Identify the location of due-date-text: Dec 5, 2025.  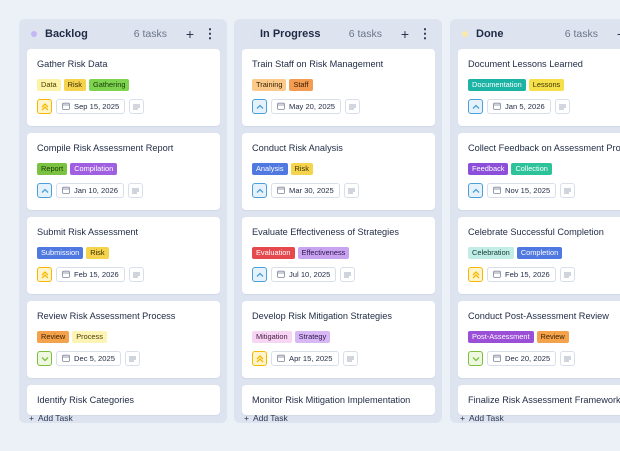
(94, 358).